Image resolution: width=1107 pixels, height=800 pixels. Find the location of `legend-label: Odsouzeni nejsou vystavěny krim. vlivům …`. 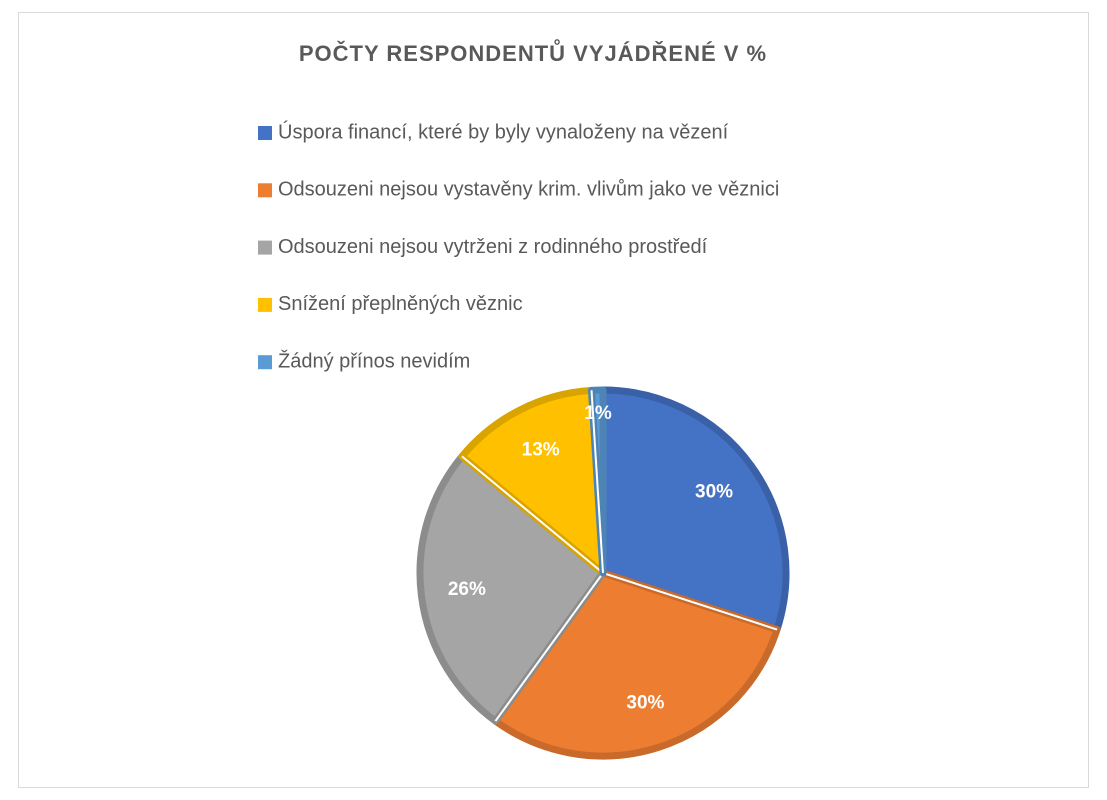

legend-label: Odsouzeni nejsou vystavěny krim. vlivům … is located at coordinates (528, 190).